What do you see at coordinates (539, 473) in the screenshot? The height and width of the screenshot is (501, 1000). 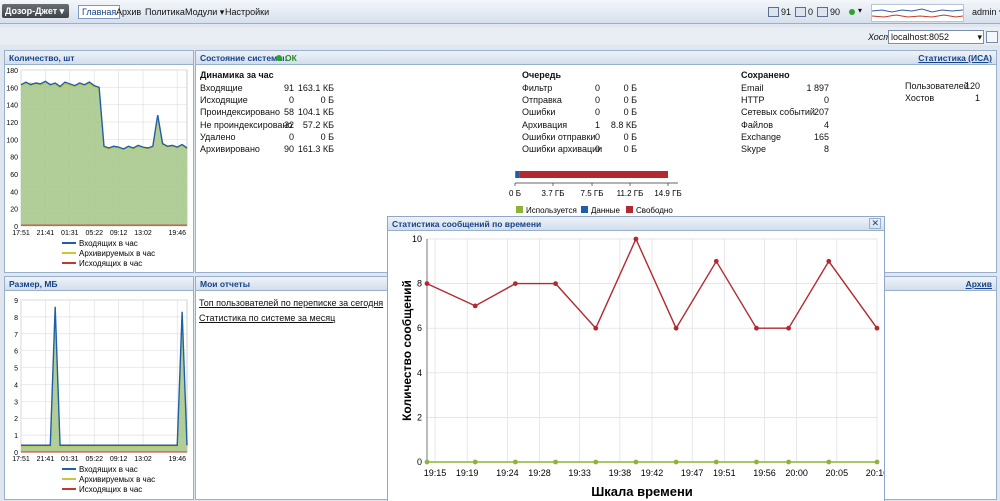 I see `x-tick-label: 19:28` at bounding box center [539, 473].